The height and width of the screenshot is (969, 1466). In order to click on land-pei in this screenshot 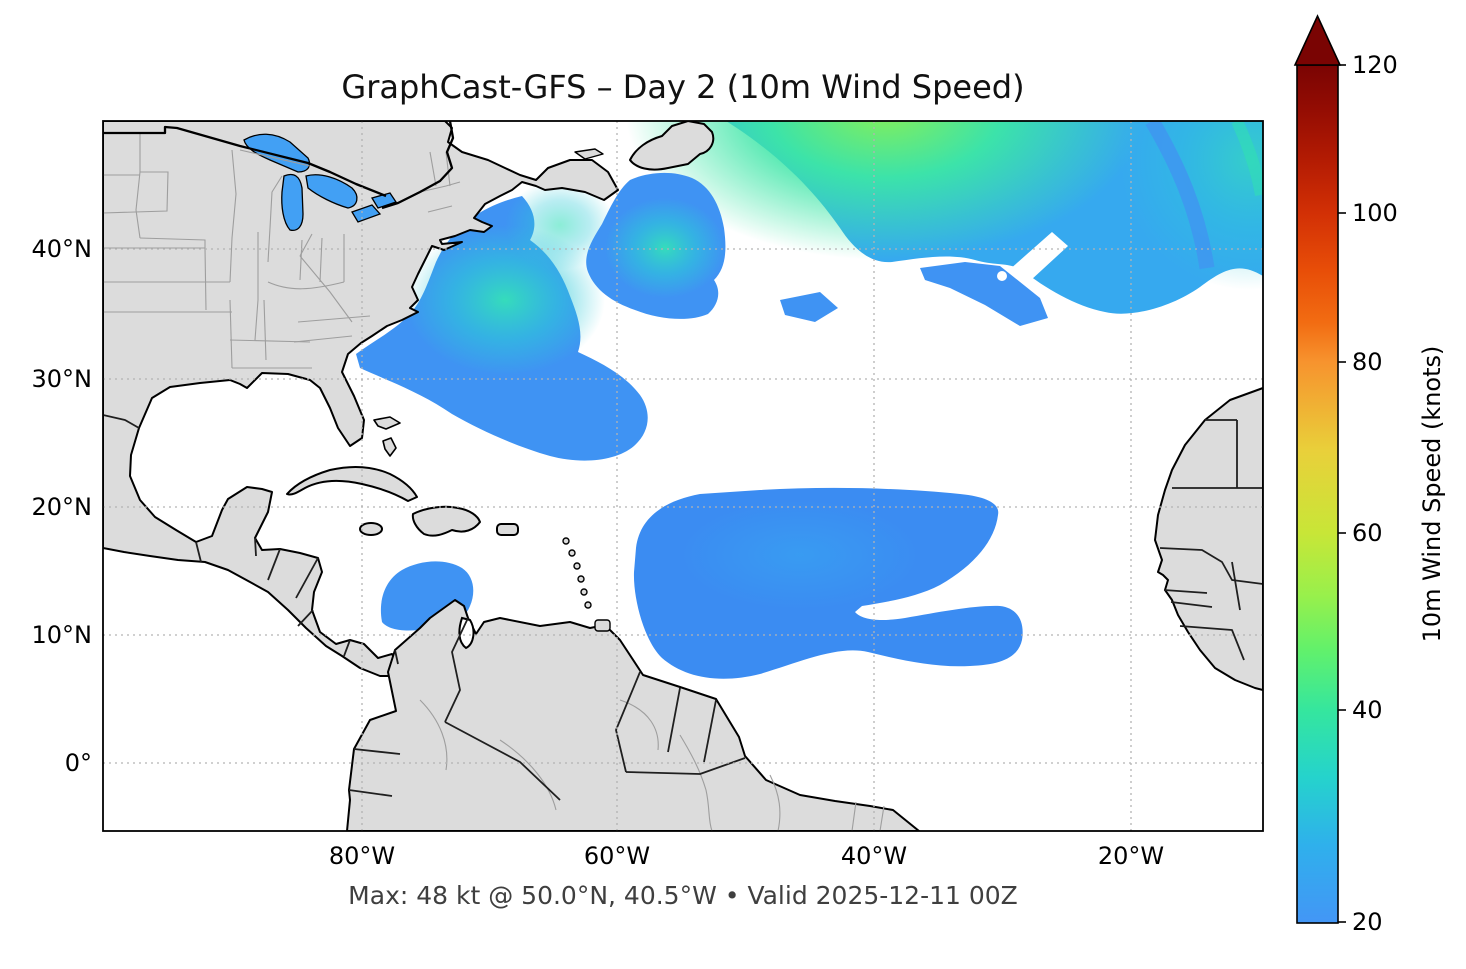, I will do `click(589, 154)`.